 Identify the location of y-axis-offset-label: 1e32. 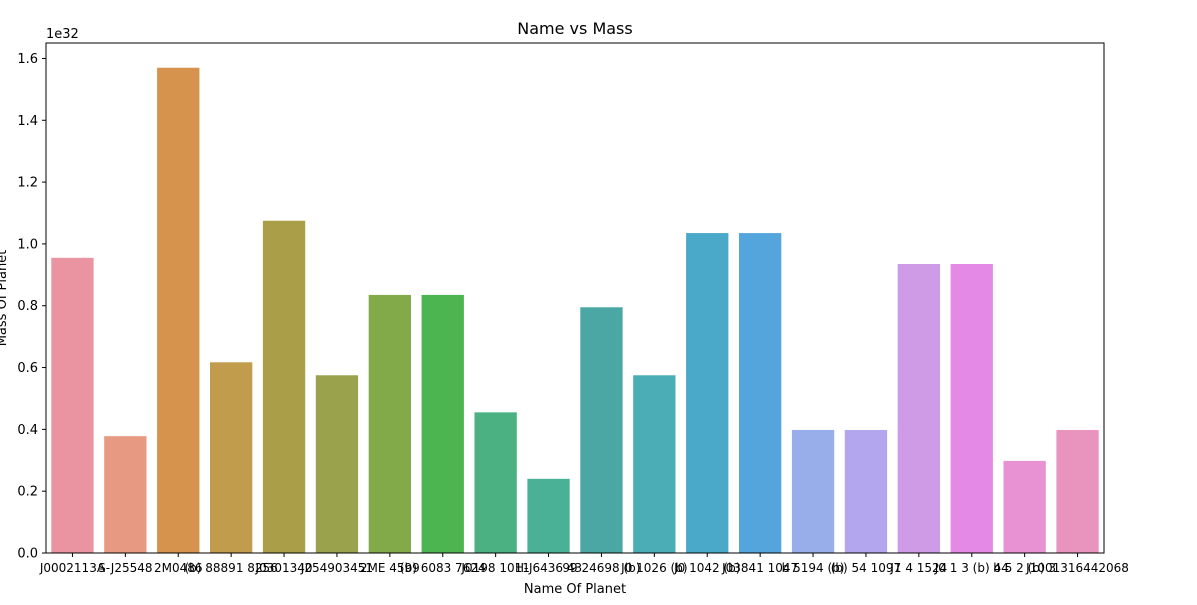
(62, 34).